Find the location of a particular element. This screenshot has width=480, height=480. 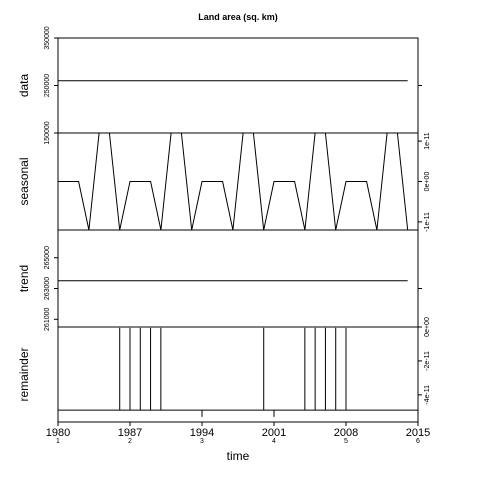

x-minor-label-2: 3 is located at coordinates (202, 441).